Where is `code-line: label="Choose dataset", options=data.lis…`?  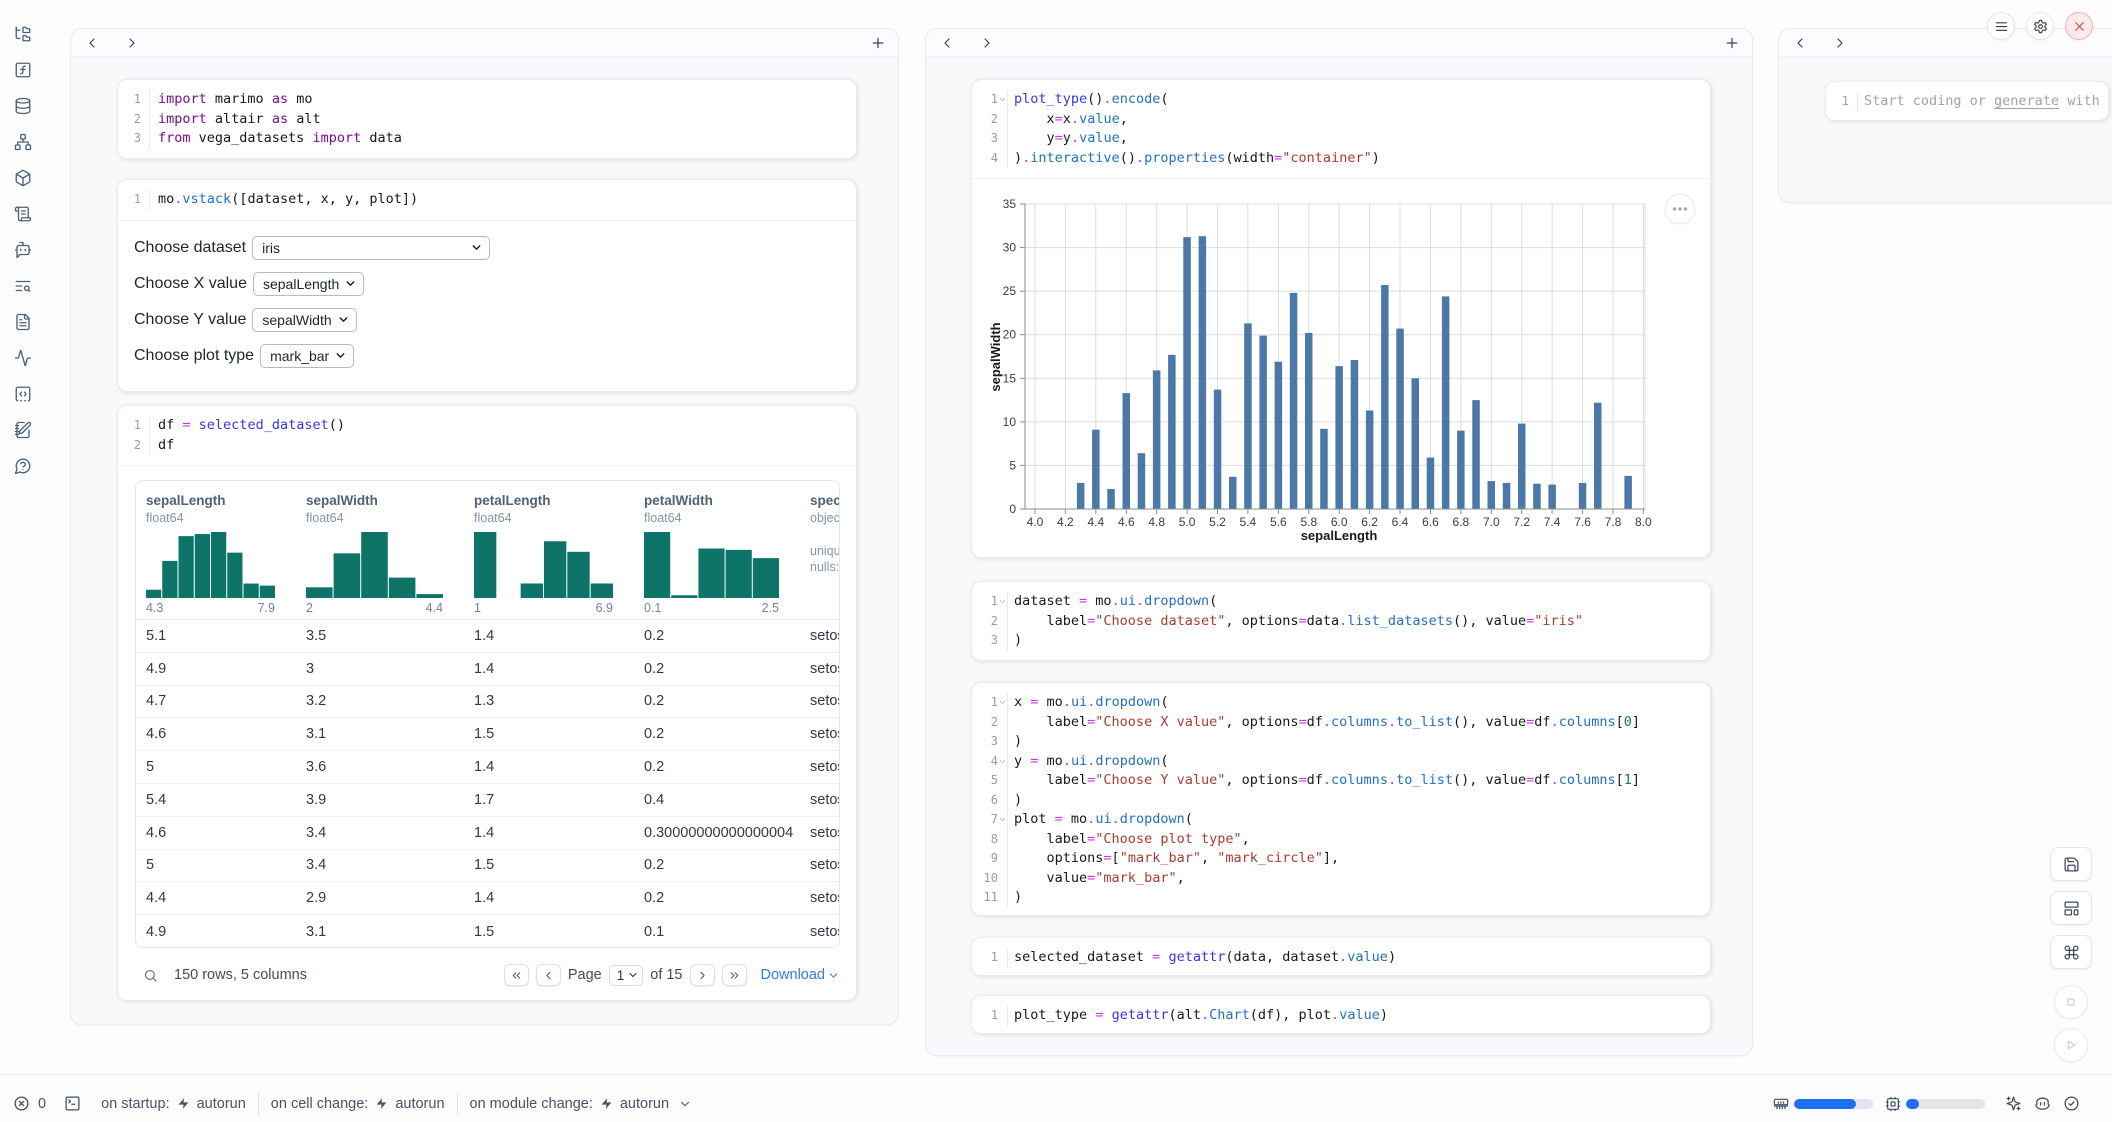
code-line: label="Choose dataset", options=data.lis… is located at coordinates (1299, 620).